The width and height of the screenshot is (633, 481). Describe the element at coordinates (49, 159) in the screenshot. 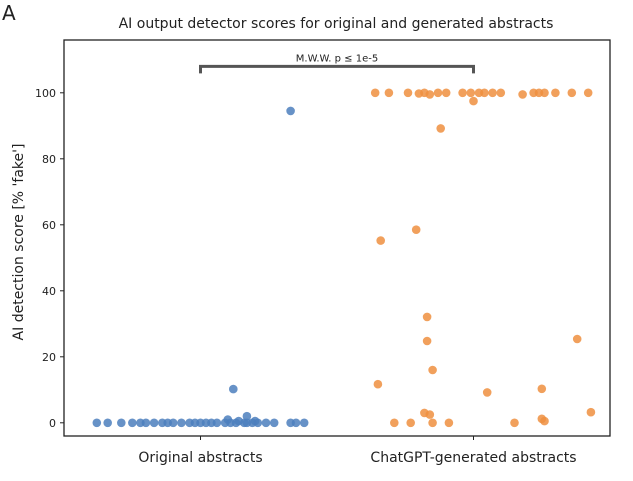

I see `y-tick-label: 80` at that location.